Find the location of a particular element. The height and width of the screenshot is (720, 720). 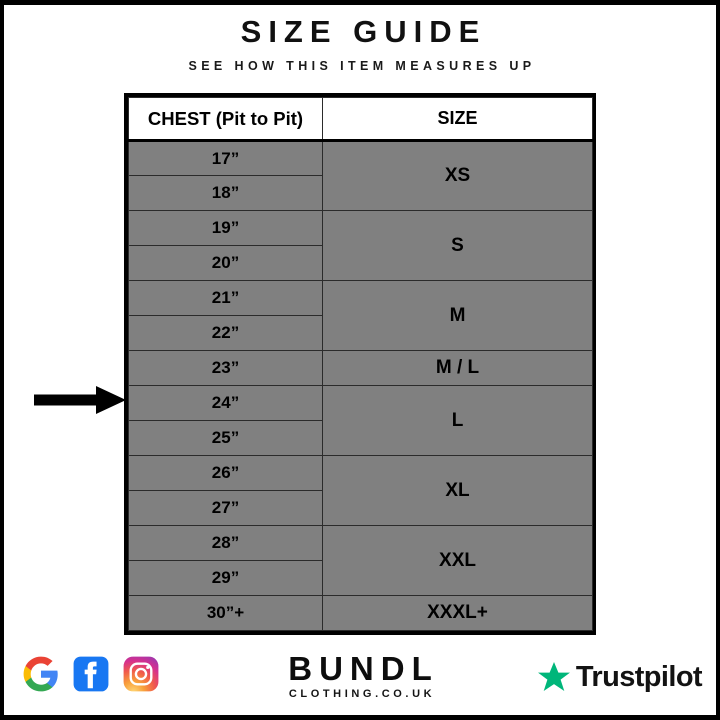

chest-measurement-cell: 27” is located at coordinates (225, 508).